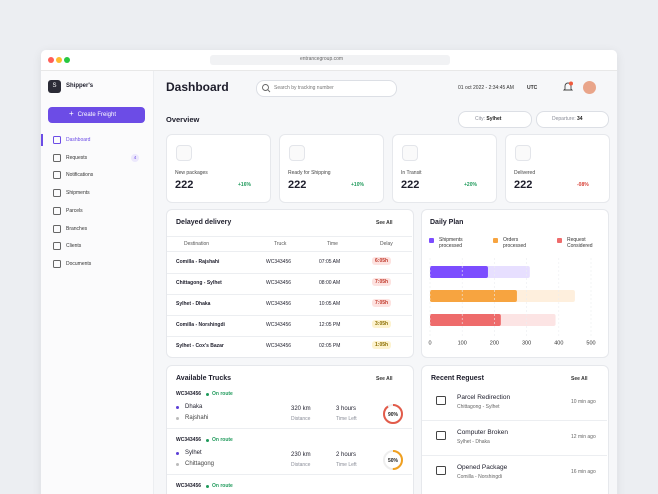  What do you see at coordinates (74, 210) in the screenshot?
I see `nav-item: Parcels` at bounding box center [74, 210].